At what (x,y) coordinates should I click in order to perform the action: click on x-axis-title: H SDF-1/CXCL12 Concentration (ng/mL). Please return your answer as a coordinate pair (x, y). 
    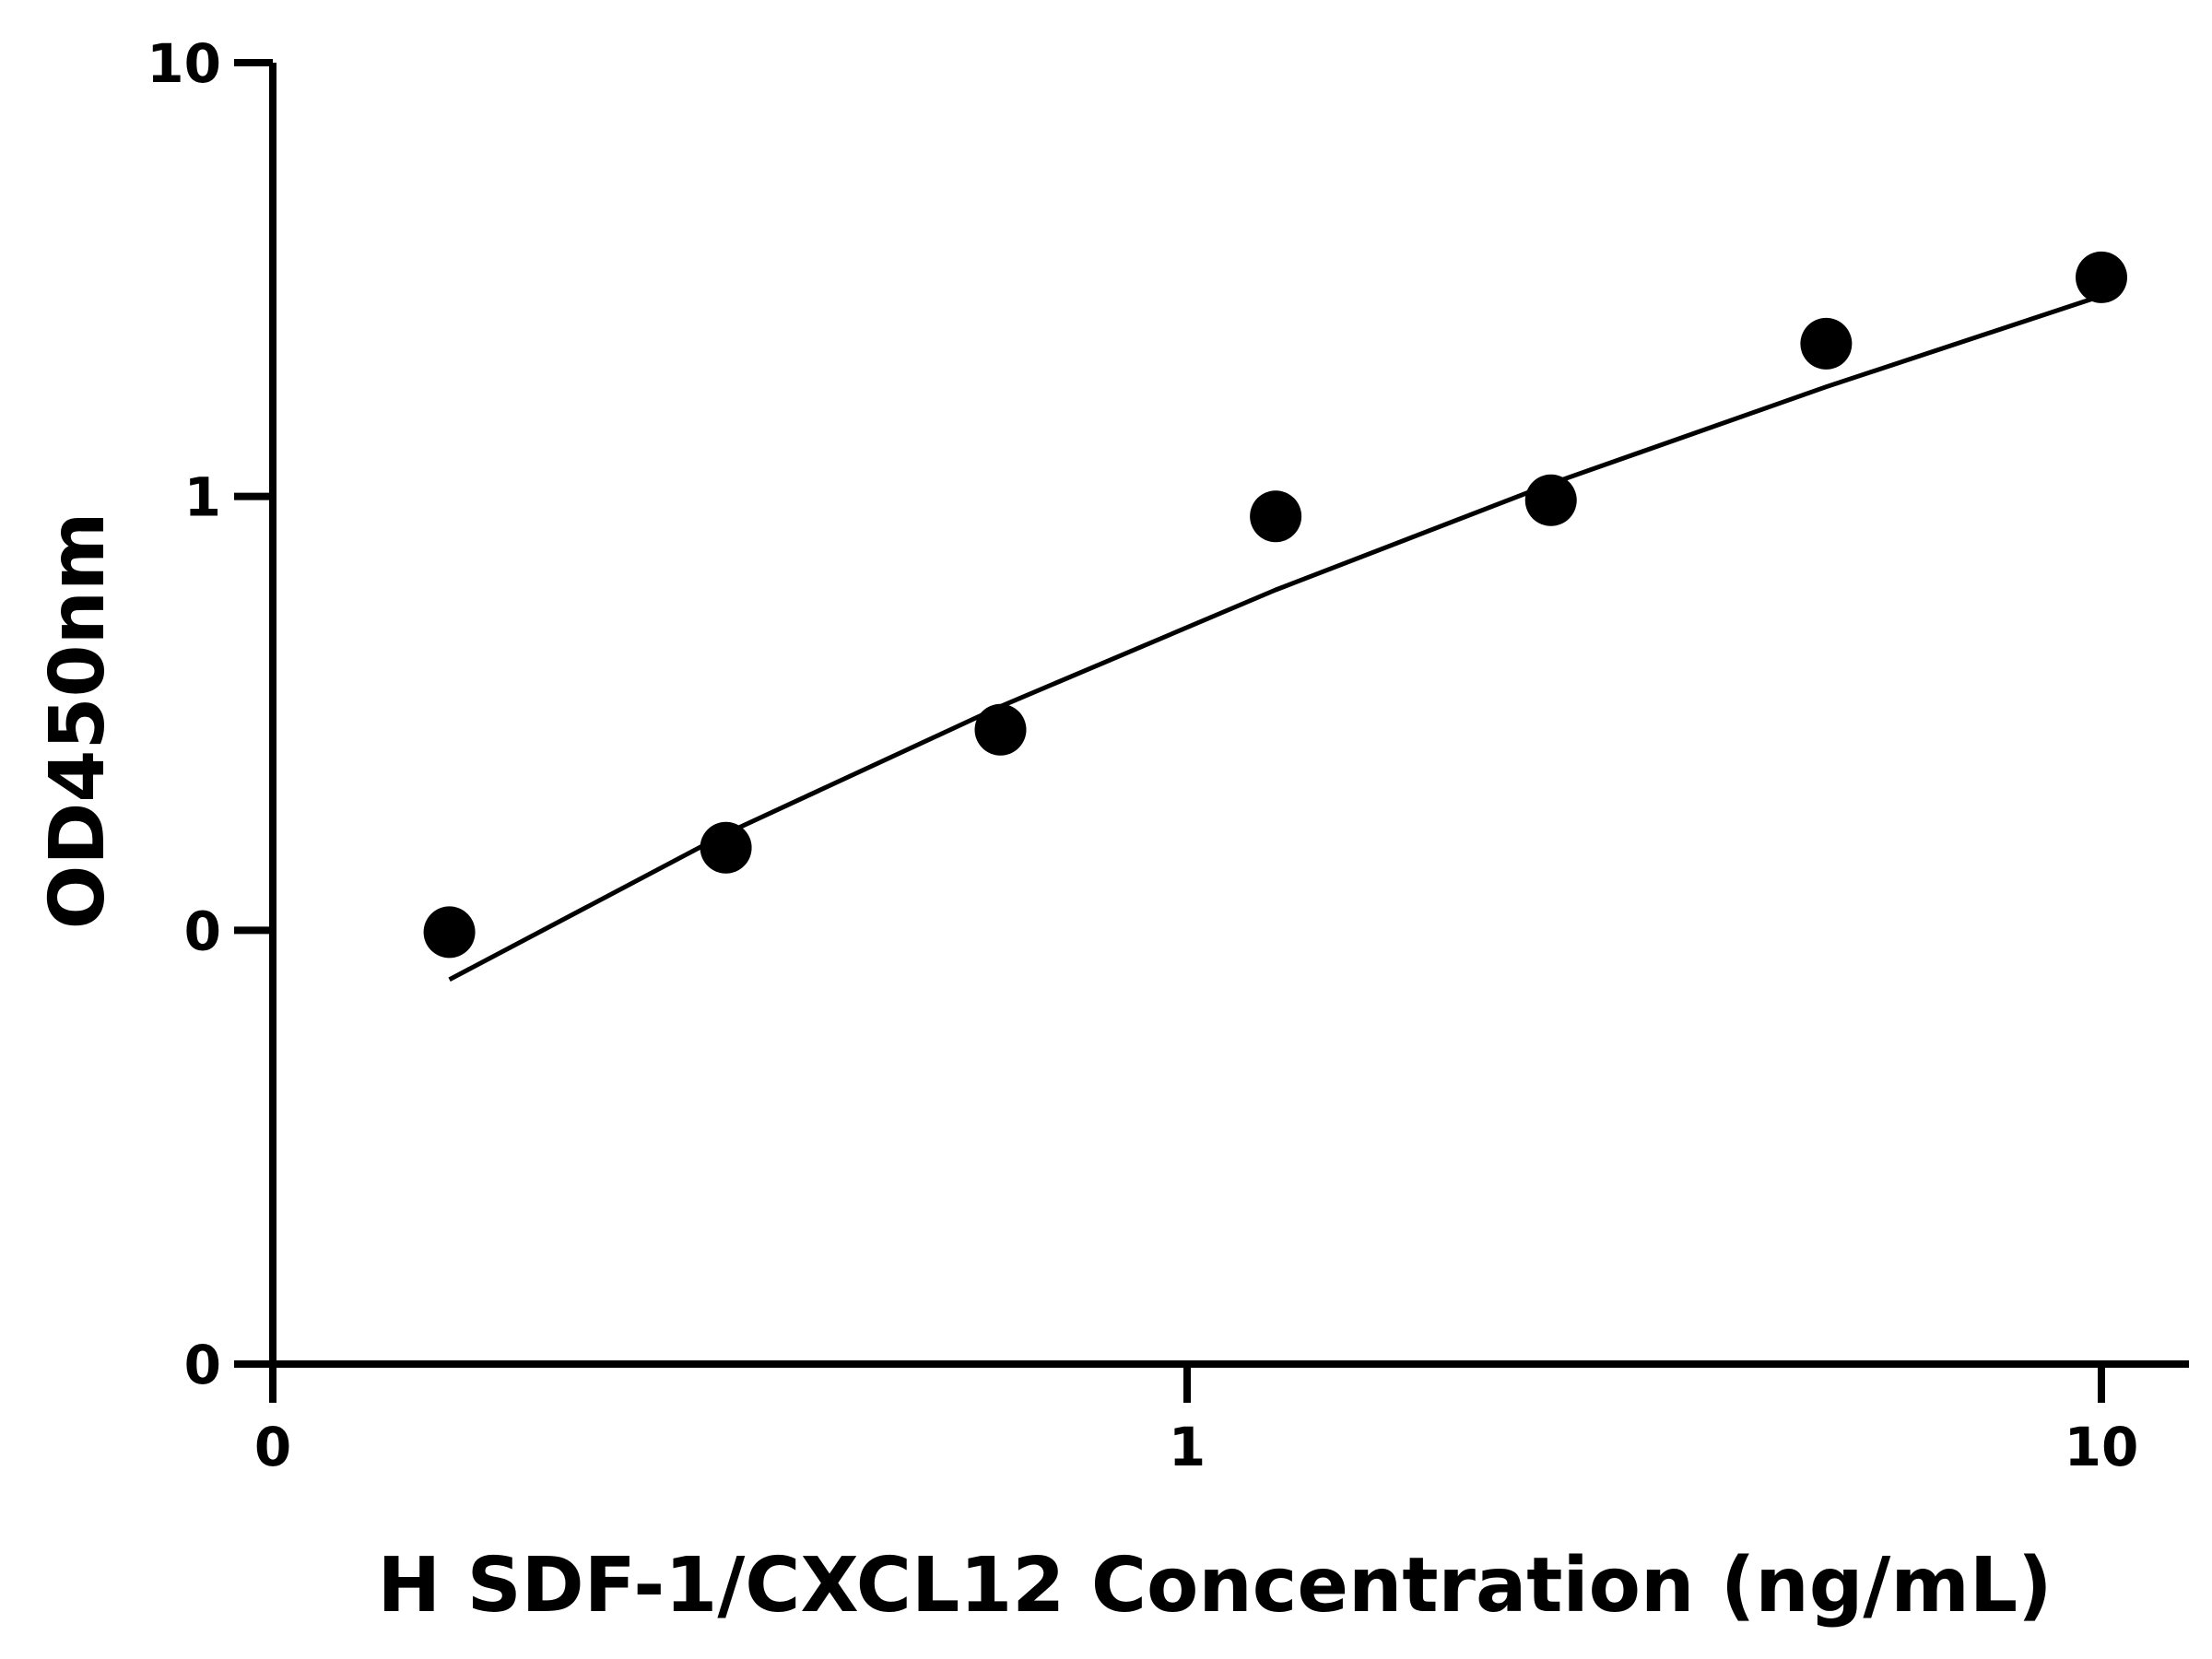
    Looking at the image, I should click on (1214, 1586).